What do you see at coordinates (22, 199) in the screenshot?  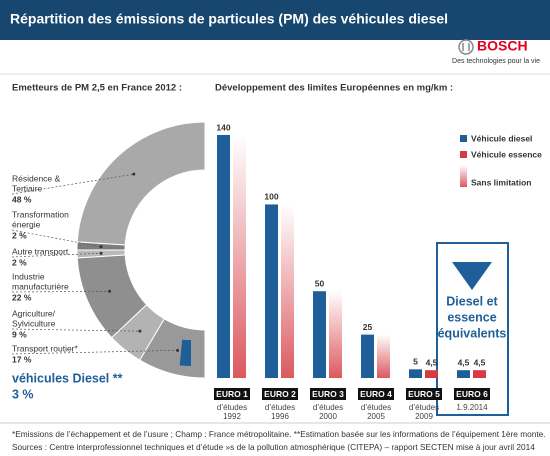 I see `segment-value: 48 %` at bounding box center [22, 199].